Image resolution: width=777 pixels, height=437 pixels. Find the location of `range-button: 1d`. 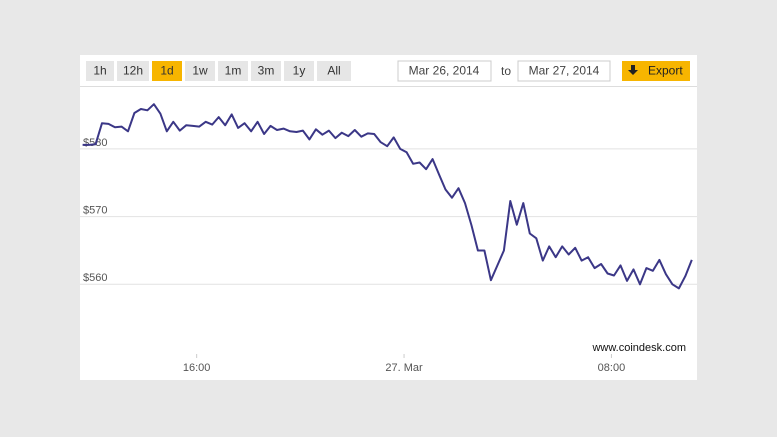

range-button: 1d is located at coordinates (167, 71).